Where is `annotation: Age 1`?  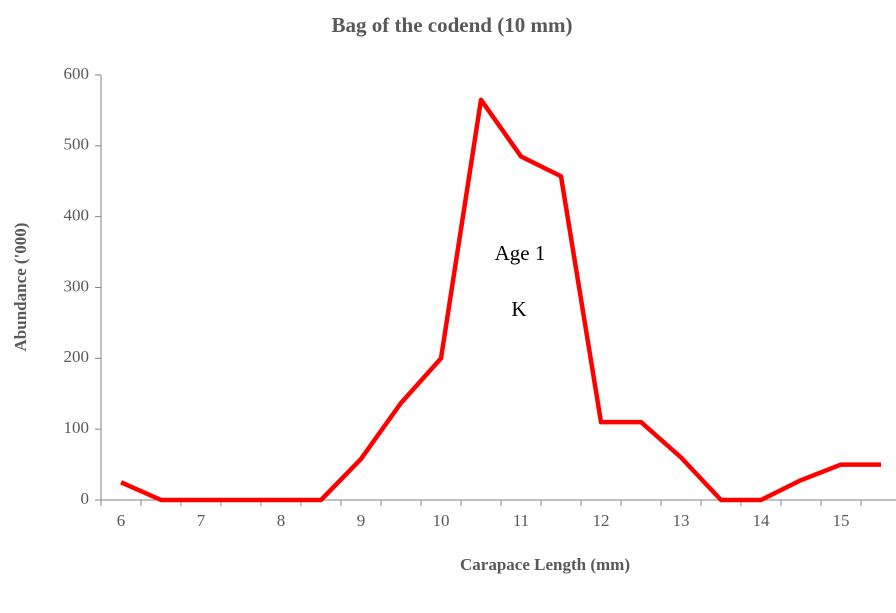 annotation: Age 1 is located at coordinates (520, 253).